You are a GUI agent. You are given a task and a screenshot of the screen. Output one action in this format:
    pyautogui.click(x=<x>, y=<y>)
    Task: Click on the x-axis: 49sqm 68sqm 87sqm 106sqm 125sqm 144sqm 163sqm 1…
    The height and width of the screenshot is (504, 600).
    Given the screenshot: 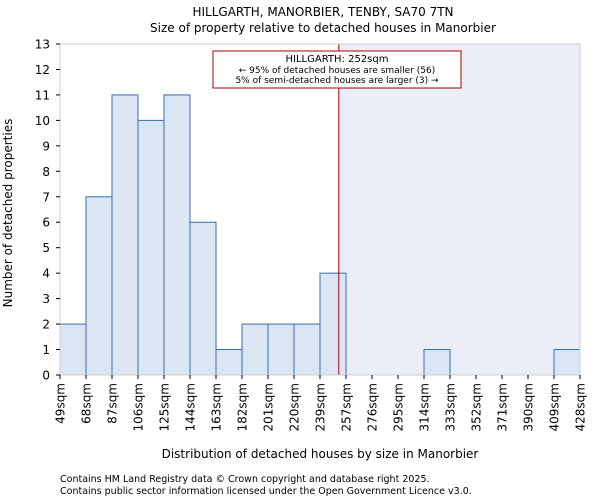 What is the action you would take?
    pyautogui.click(x=321, y=403)
    